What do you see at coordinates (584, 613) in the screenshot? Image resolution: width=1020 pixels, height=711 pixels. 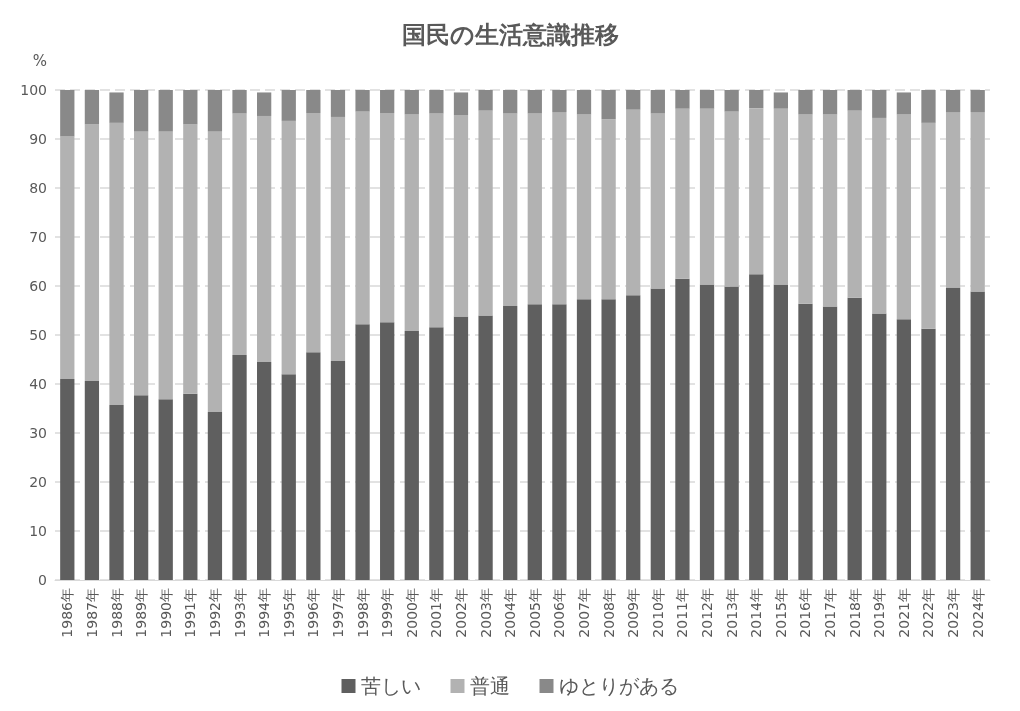 I see `x-tick-label: 2007年` at bounding box center [584, 613].